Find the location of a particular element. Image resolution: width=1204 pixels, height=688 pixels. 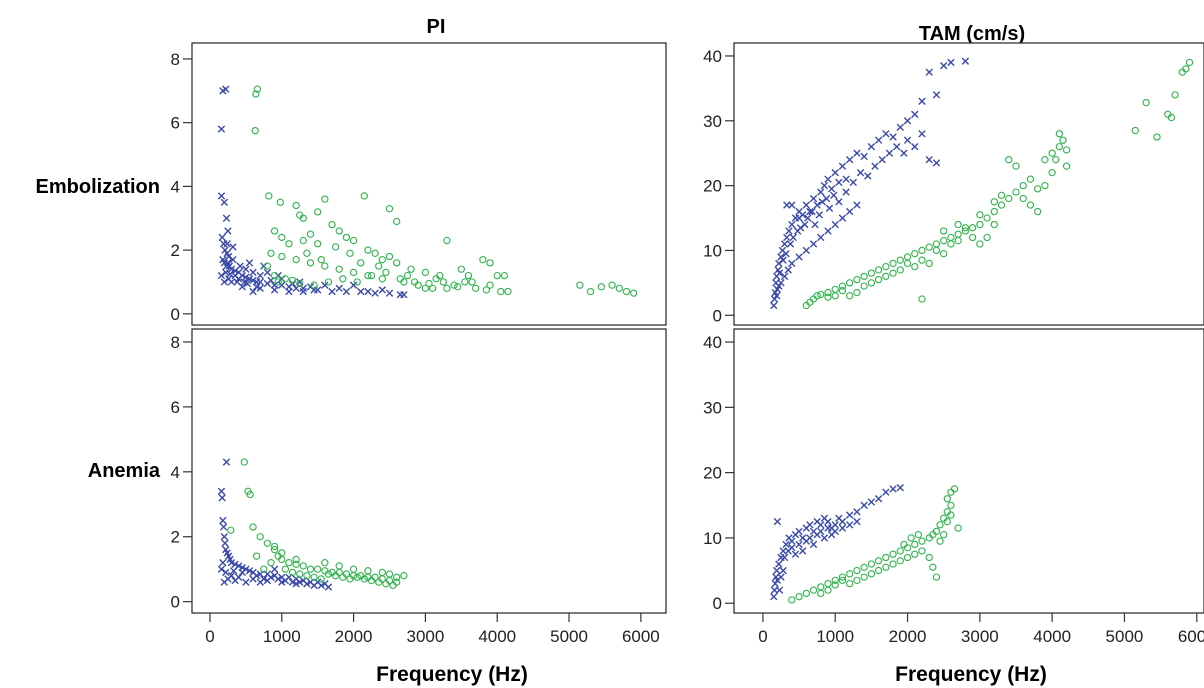

y-tick-label: 0 is located at coordinates (175, 314).